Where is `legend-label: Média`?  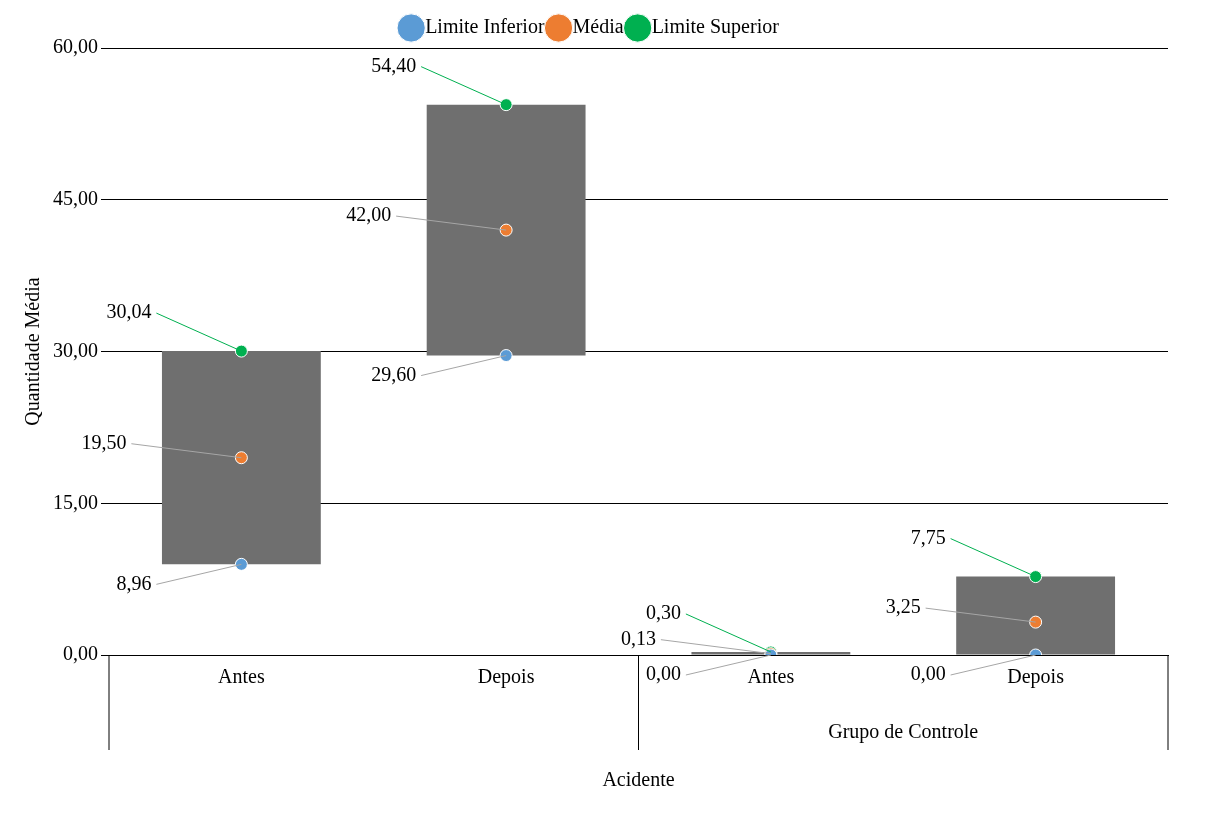 legend-label: Média is located at coordinates (598, 26).